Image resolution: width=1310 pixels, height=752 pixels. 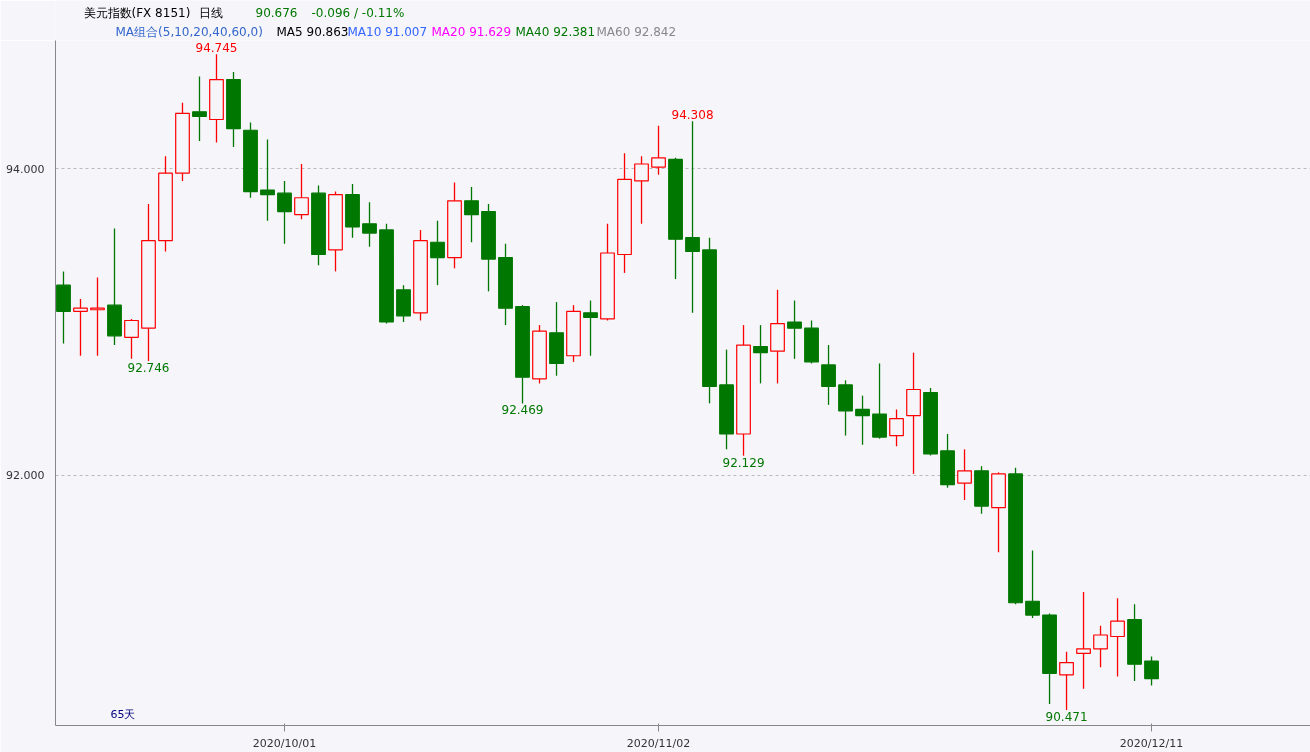 I want to click on text: MA60 92.842, so click(x=636, y=31).